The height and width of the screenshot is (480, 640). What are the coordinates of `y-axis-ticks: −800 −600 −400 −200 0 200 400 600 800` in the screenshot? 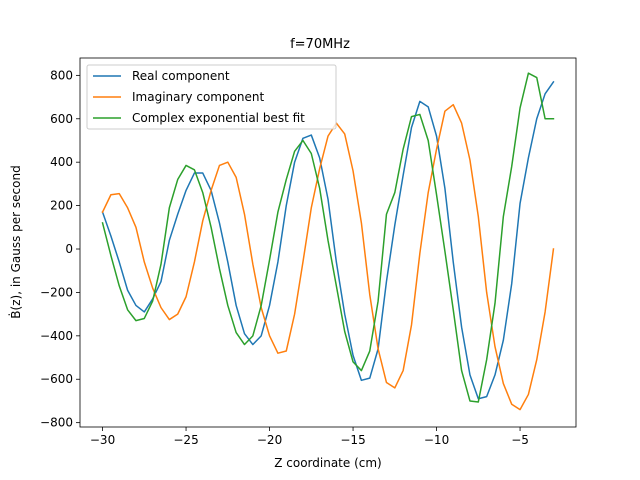 It's located at (60, 249).